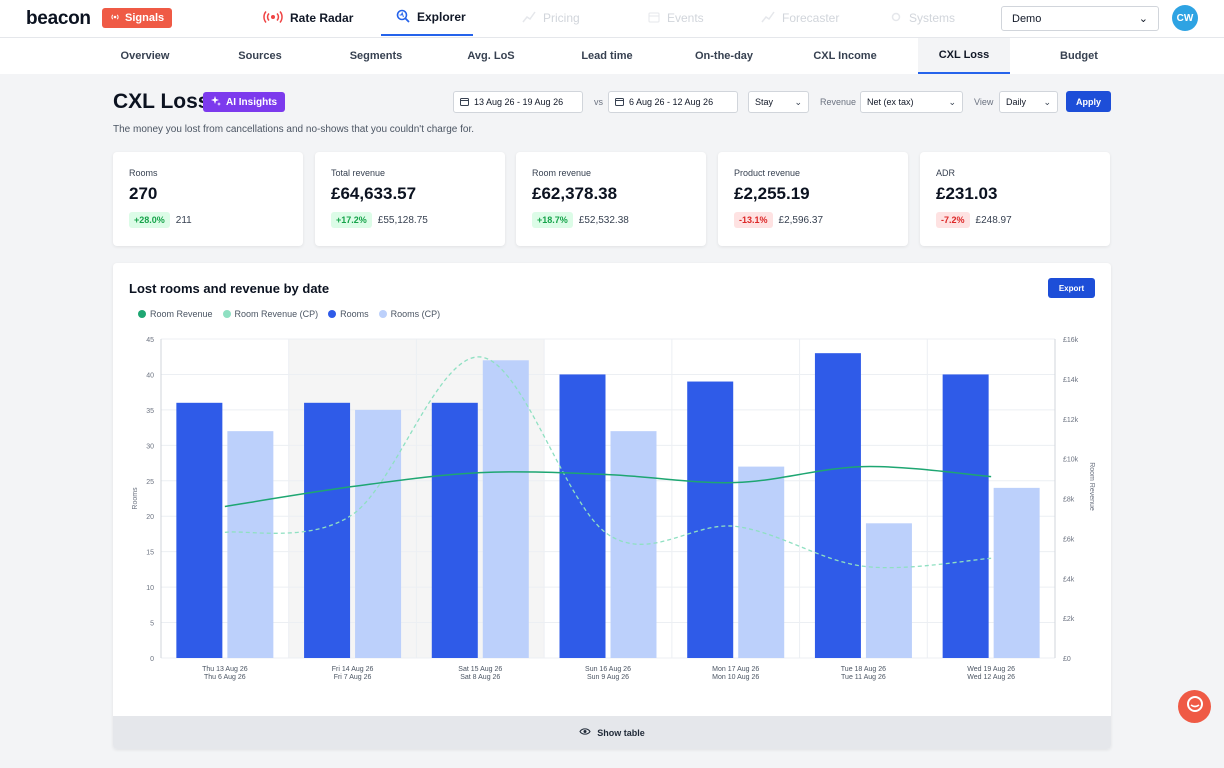 This screenshot has height=768, width=1224. What do you see at coordinates (143, 173) in the screenshot?
I see `kpi-label: Rooms` at bounding box center [143, 173].